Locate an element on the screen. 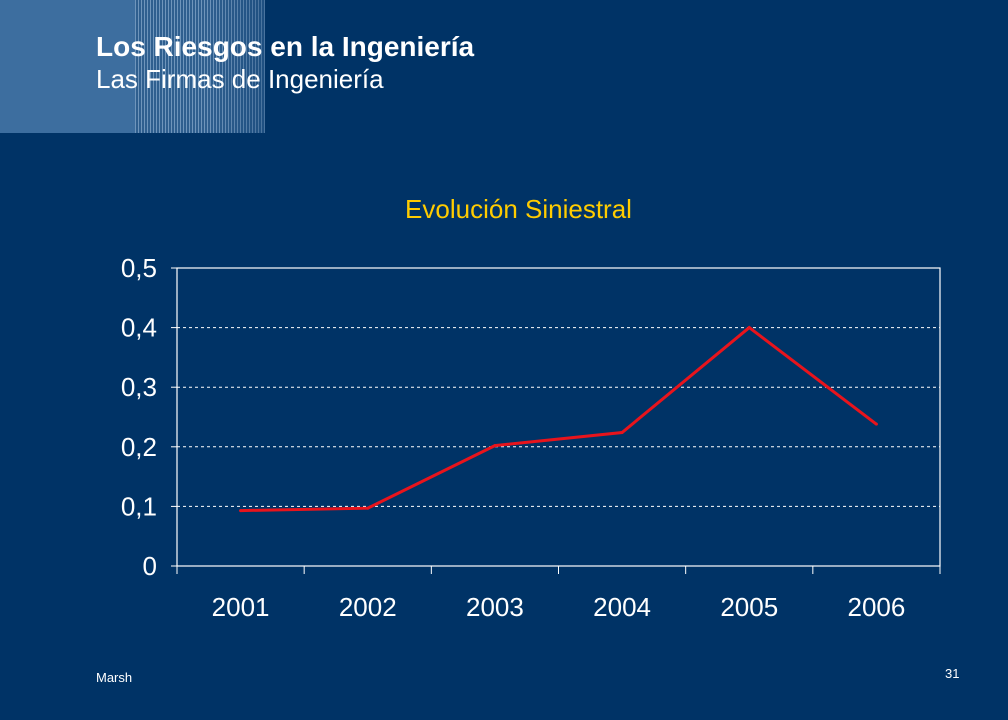 The image size is (1008, 720). corner-decoration-stripes is located at coordinates (200, 66).